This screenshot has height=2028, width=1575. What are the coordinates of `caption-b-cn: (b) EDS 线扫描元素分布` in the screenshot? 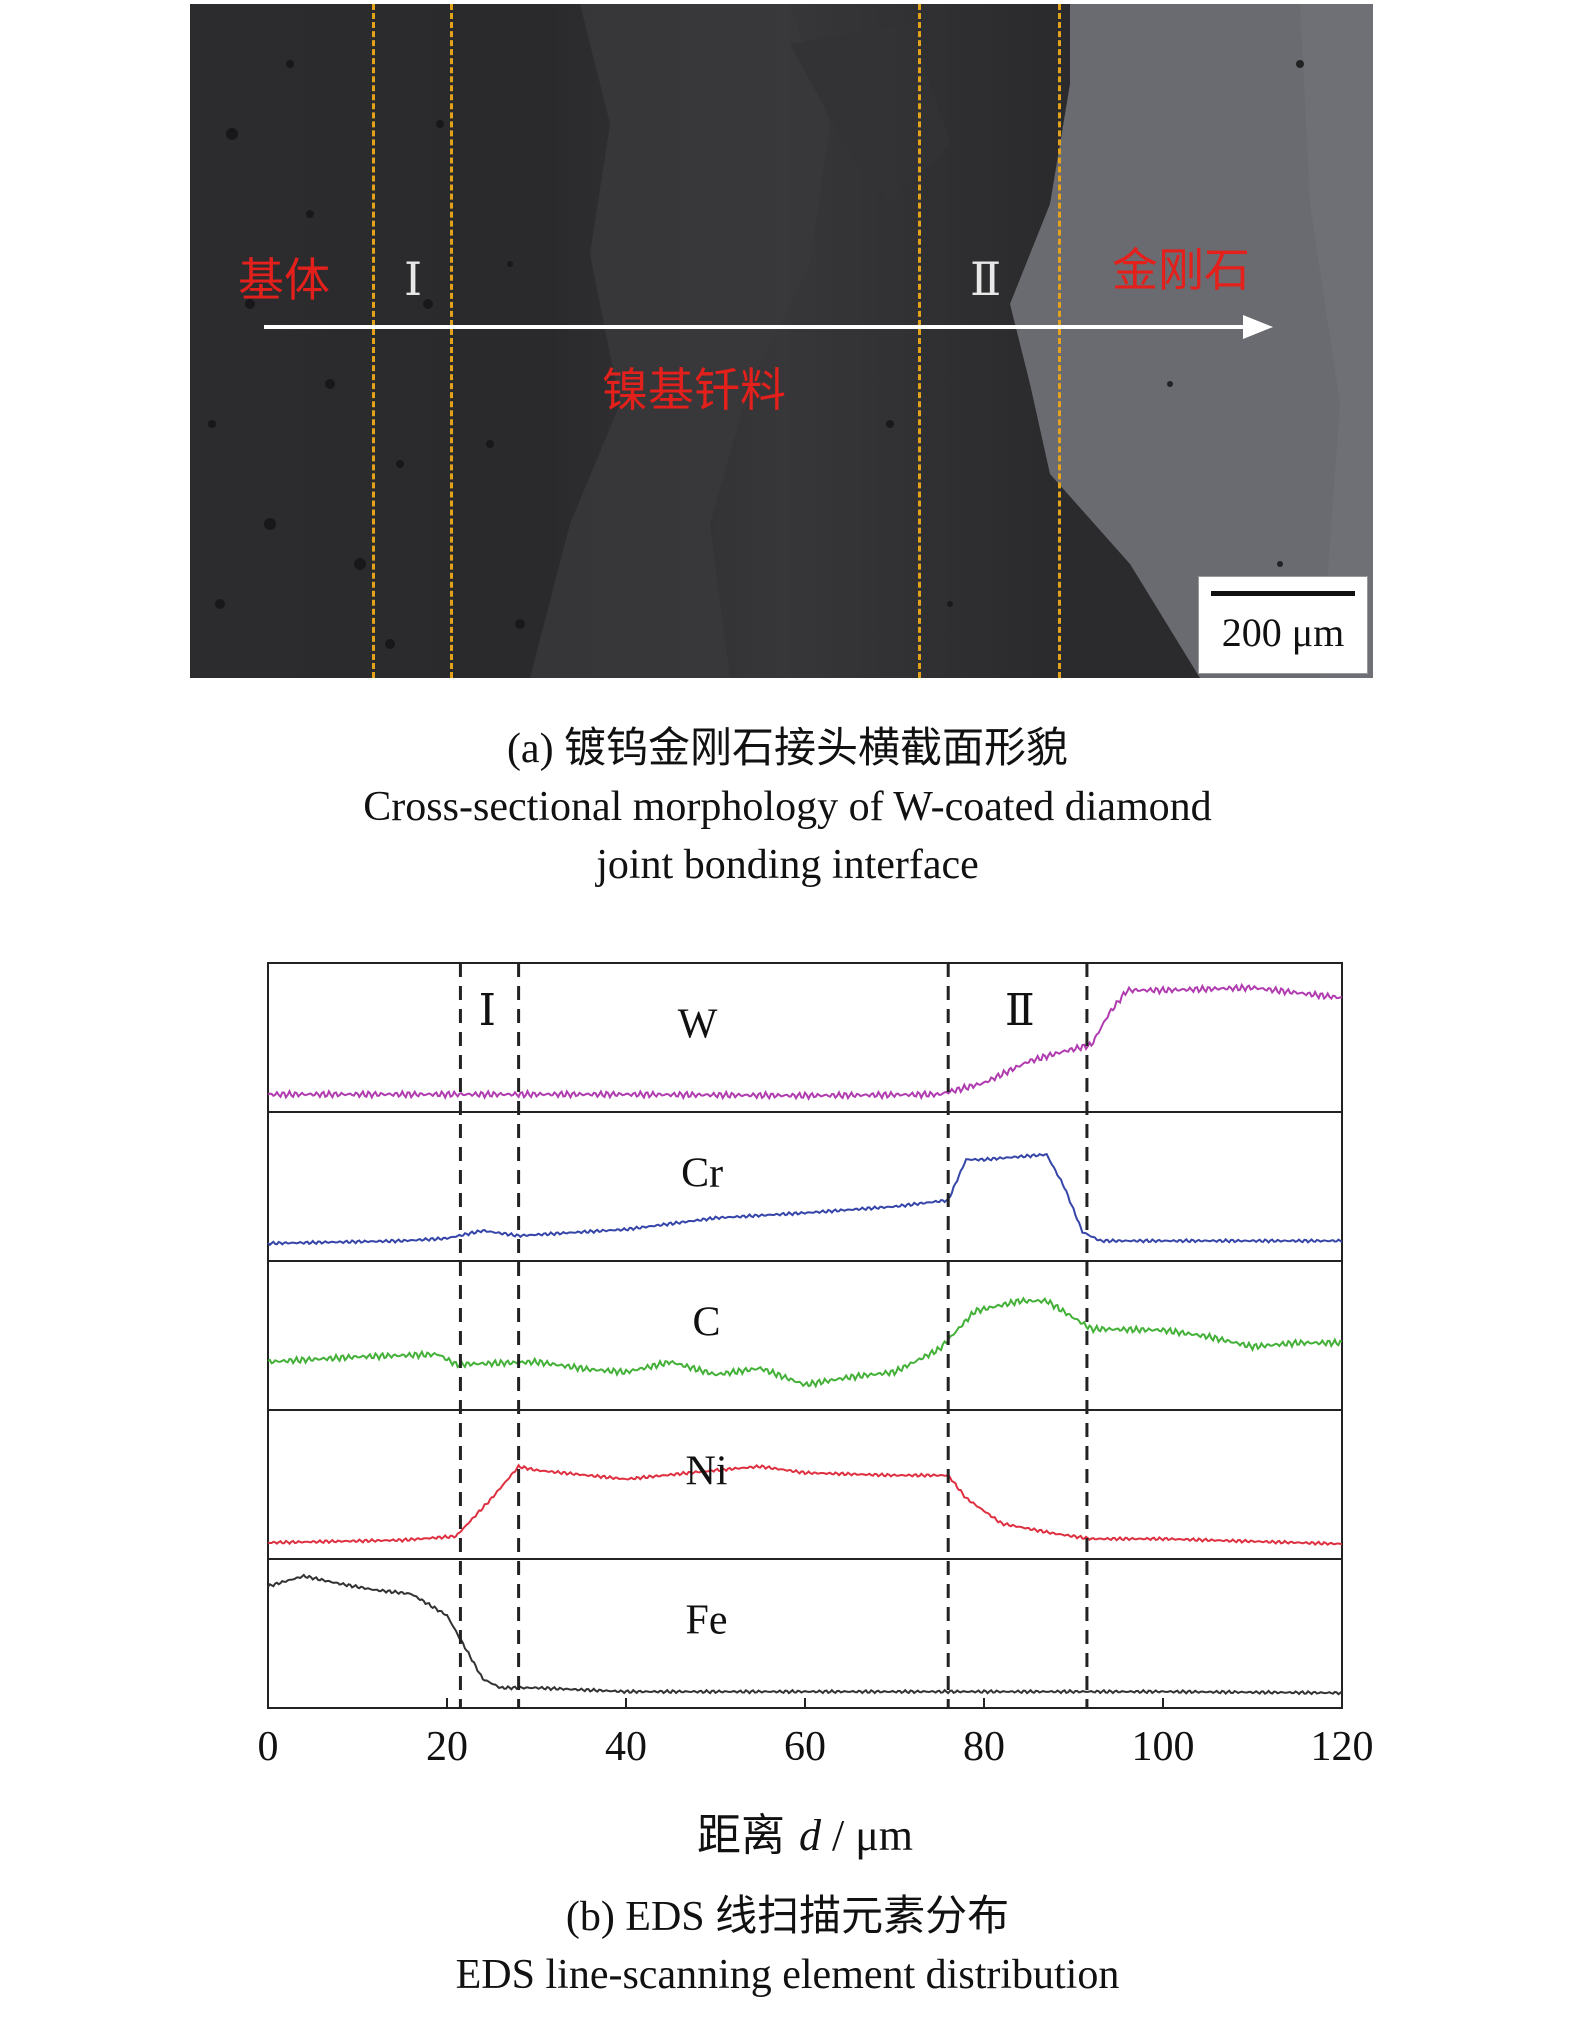 It's located at (787, 1917).